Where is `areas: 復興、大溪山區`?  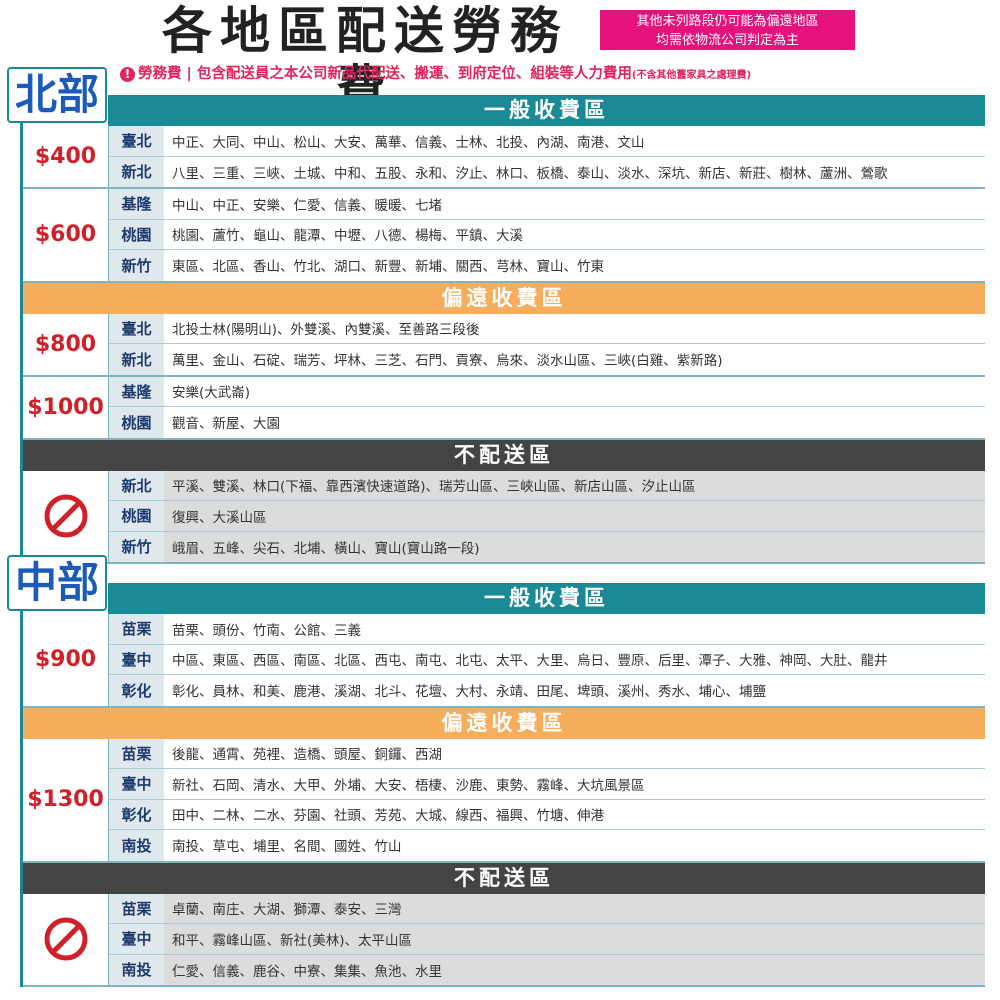 areas: 復興、大溪山區 is located at coordinates (219, 517).